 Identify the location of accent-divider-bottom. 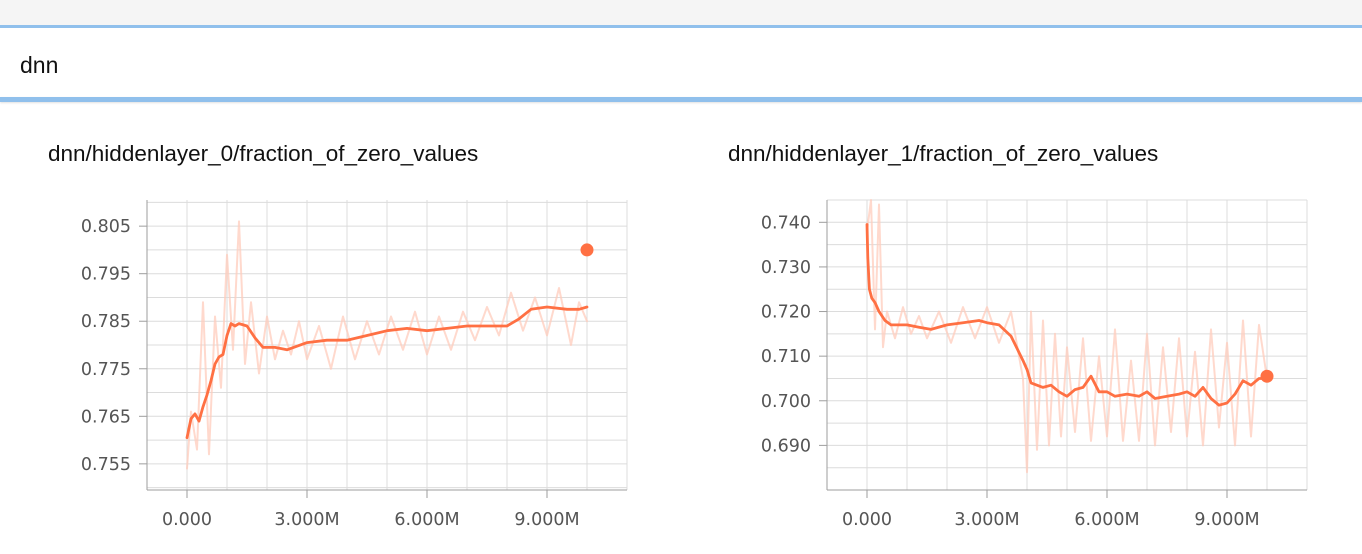
(681, 99).